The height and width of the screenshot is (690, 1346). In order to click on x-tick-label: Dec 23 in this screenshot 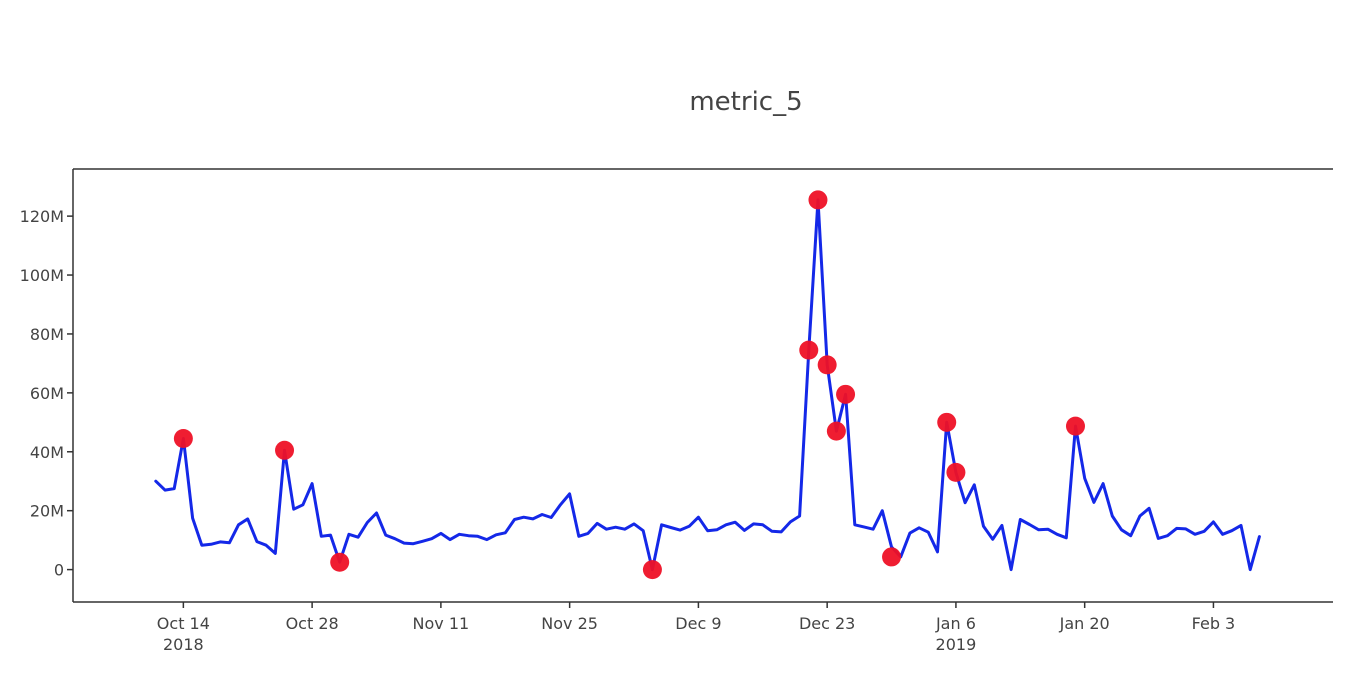, I will do `click(827, 623)`.